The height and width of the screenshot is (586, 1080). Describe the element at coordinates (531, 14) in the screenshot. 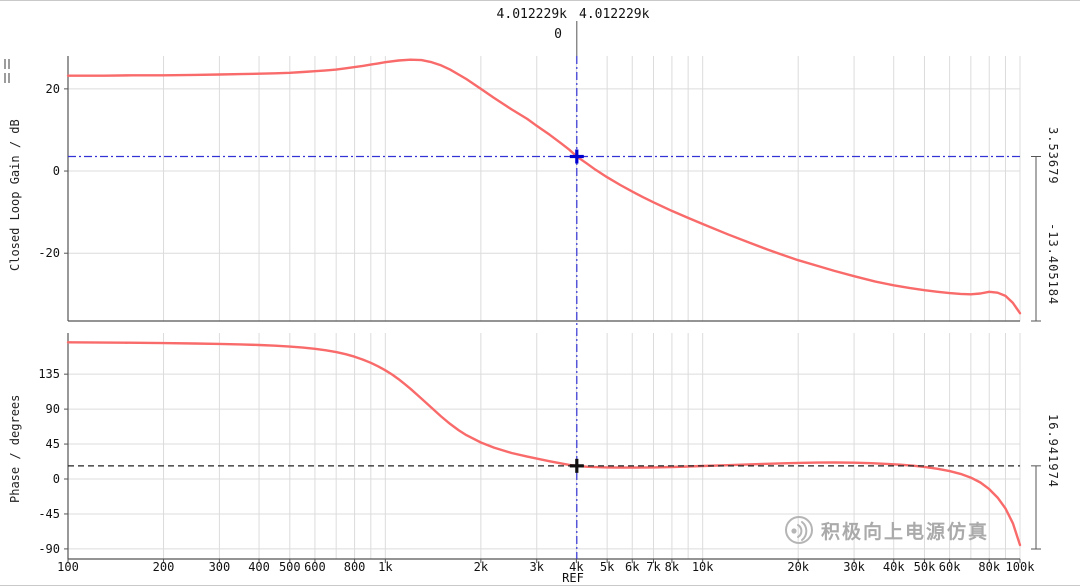

I see `cursor-a-frequency: 4.012229k` at that location.